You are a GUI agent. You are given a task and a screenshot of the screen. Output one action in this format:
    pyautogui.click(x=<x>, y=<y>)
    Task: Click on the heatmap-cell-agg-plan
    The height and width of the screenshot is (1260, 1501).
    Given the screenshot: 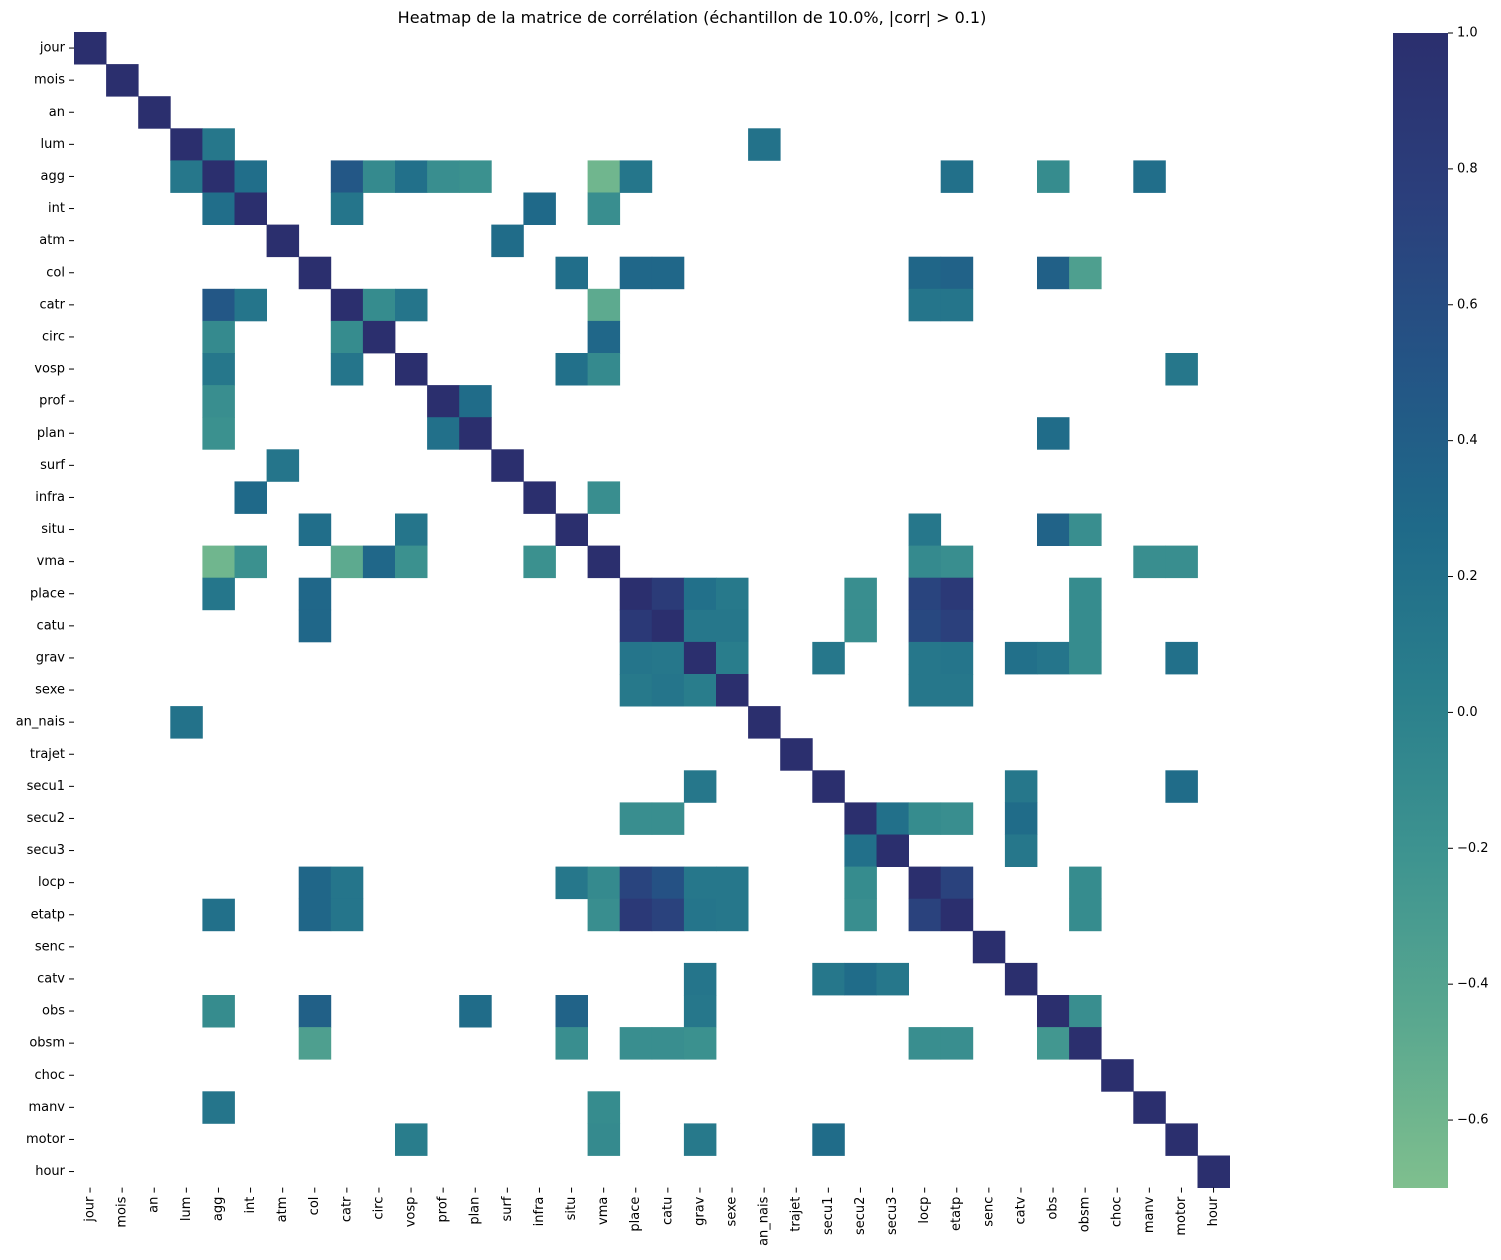 What is the action you would take?
    pyautogui.click(x=475, y=176)
    